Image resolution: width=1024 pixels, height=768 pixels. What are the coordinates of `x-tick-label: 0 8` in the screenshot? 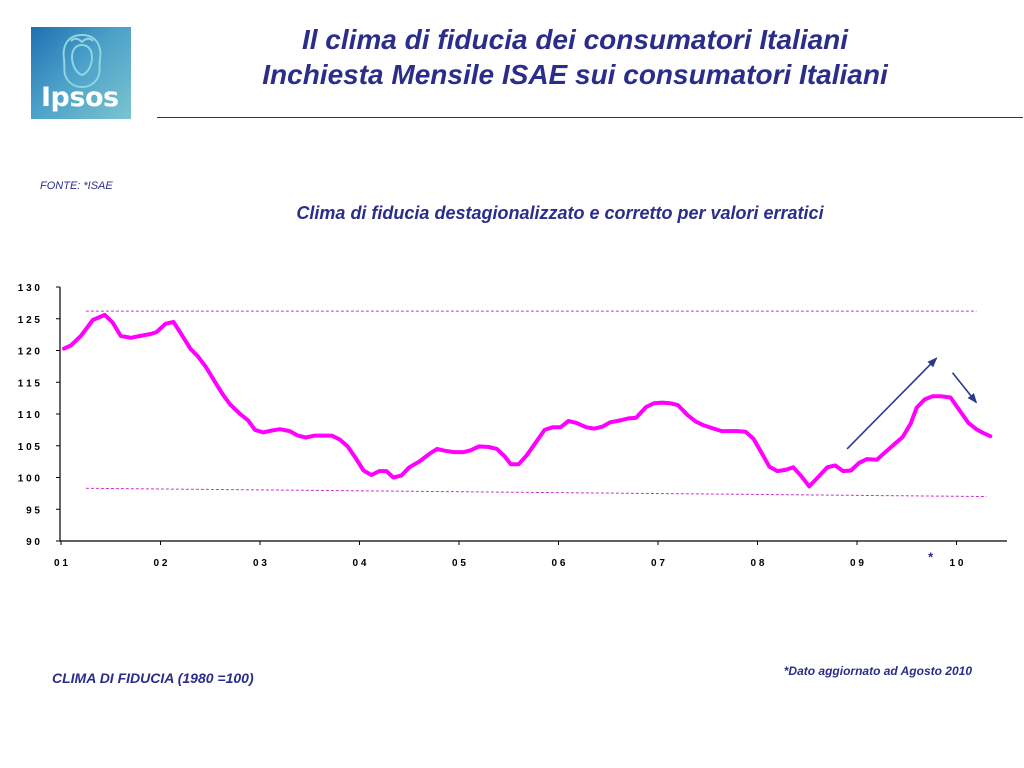 It's located at (758, 563).